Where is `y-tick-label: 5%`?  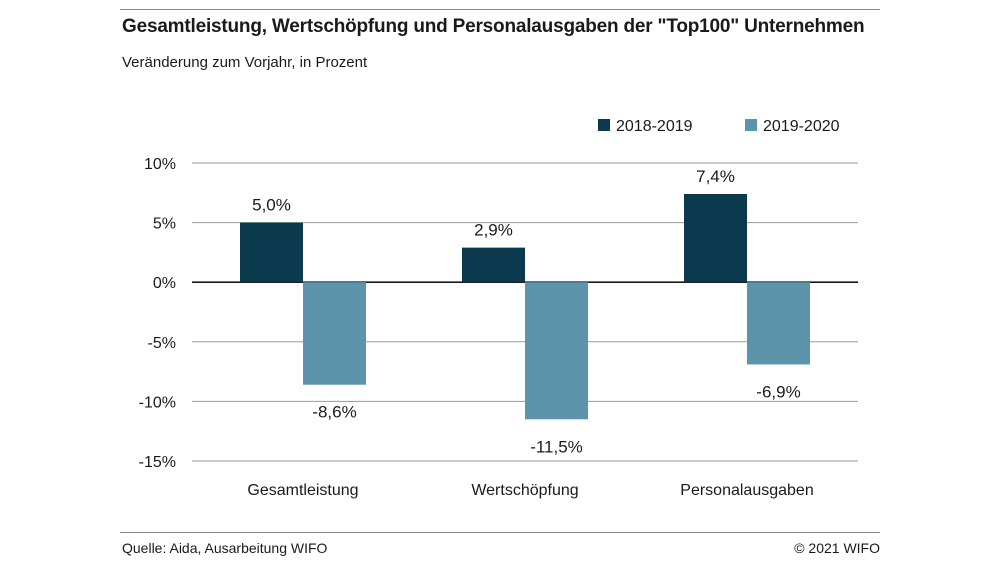
y-tick-label: 5% is located at coordinates (164, 224).